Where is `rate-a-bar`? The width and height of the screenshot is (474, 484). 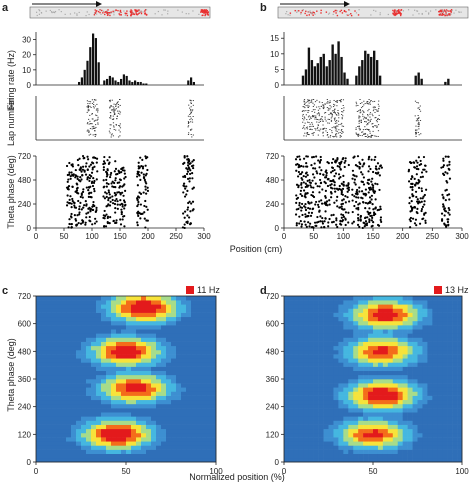 rate-a-bar is located at coordinates (191, 81).